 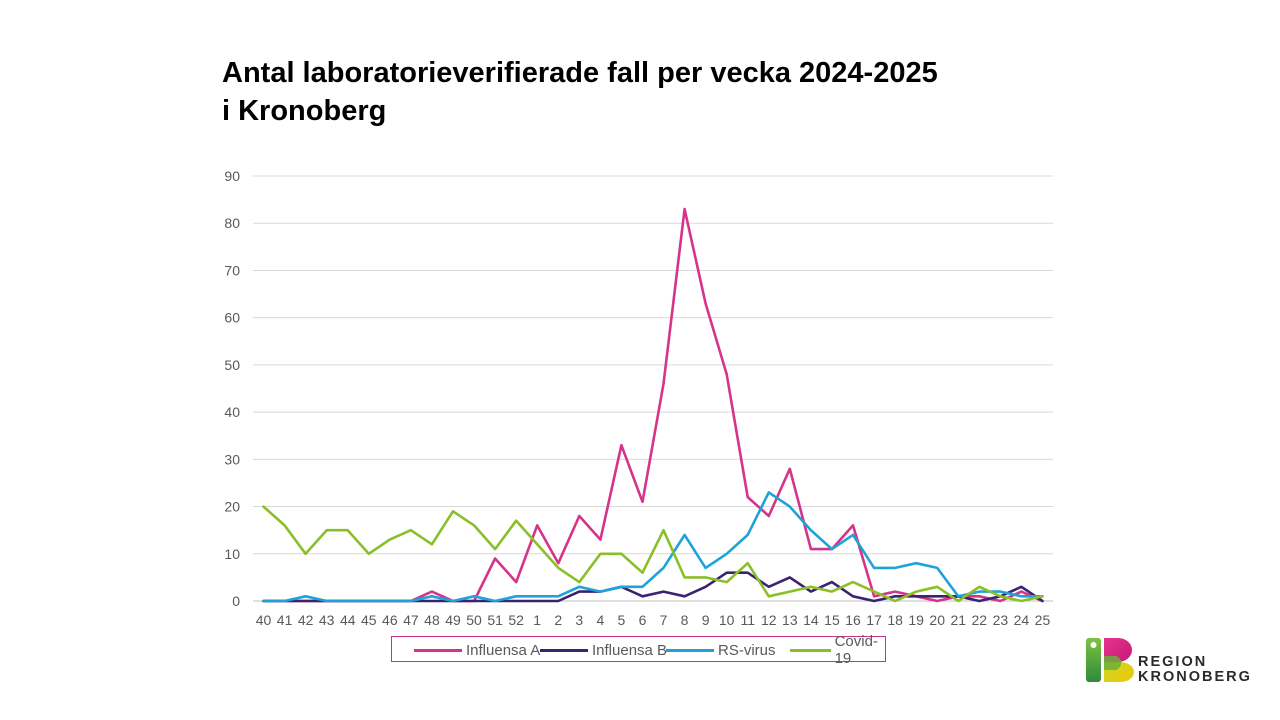 I want to click on y-tick-label: 0, so click(x=236, y=601).